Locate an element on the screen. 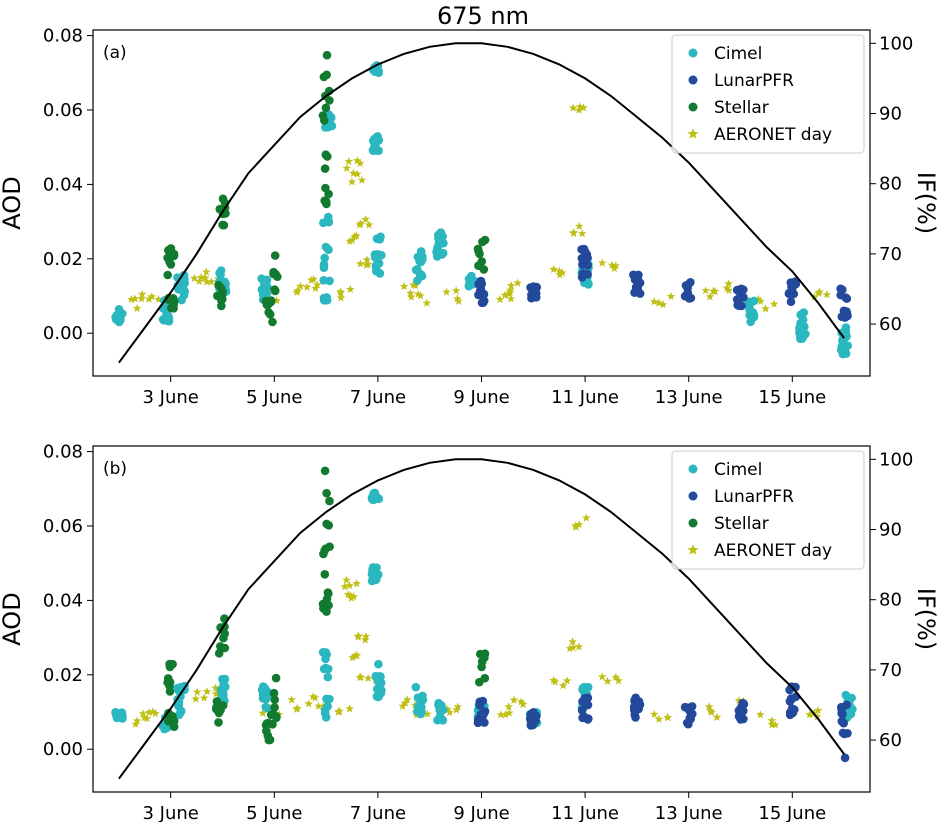  figure-title: 675 nm is located at coordinates (483, 16).